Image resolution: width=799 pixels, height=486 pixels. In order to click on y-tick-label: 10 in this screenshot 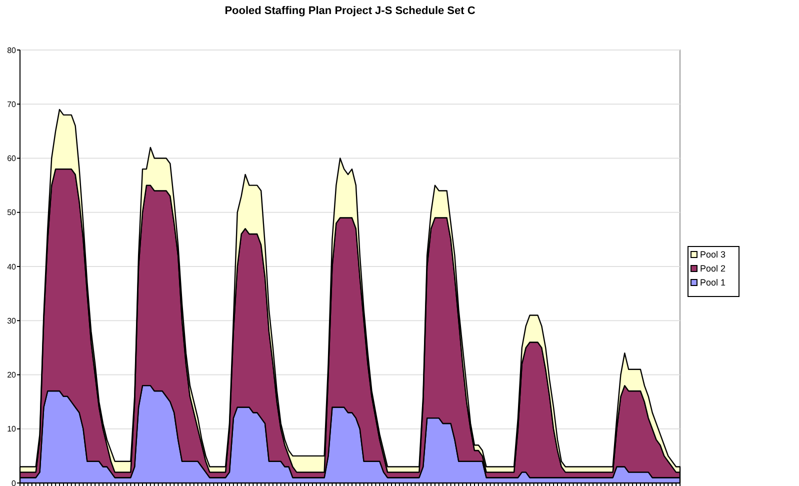, I will do `click(12, 429)`.